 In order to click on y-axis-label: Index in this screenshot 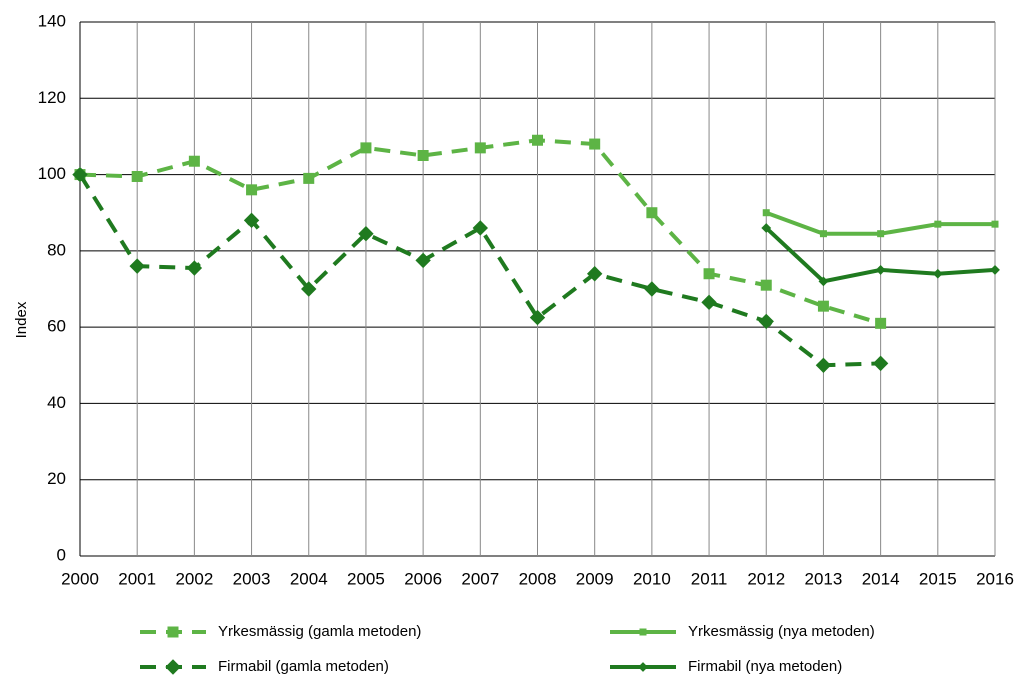, I will do `click(21, 319)`.